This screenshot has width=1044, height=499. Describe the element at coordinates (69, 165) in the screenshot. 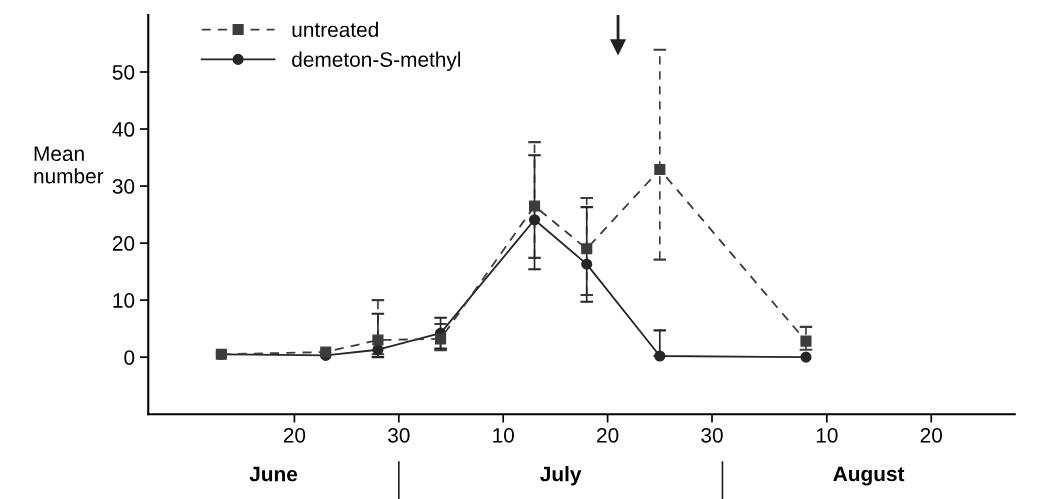

I see `y-axis-title: Mean number` at that location.